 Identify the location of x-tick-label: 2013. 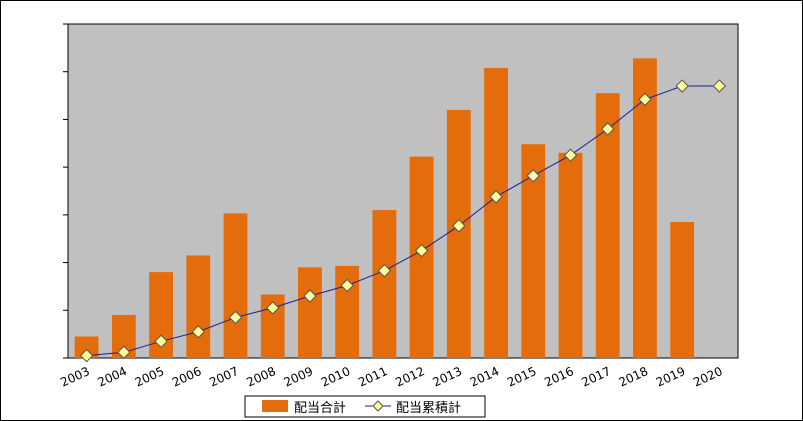
(447, 377).